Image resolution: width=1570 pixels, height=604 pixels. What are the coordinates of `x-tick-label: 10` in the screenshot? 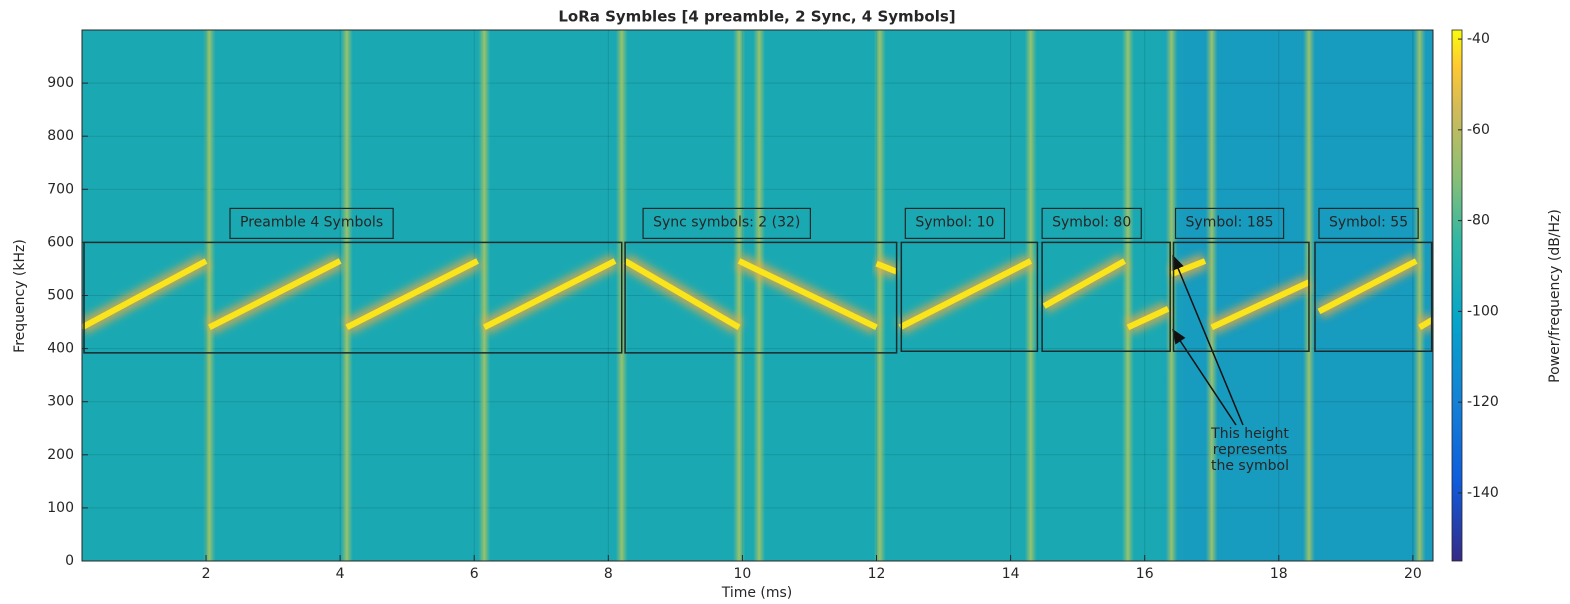 It's located at (743, 574).